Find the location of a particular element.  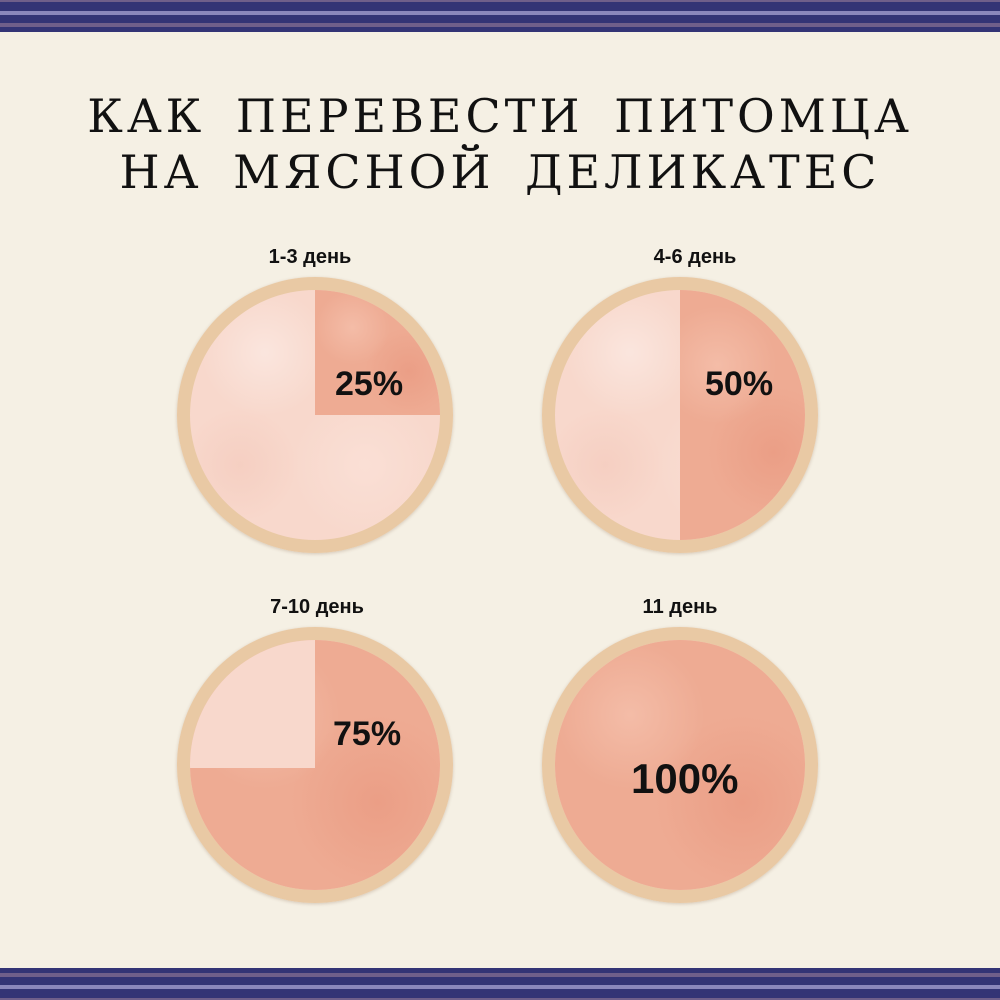

stage-2-label: 4-6 день is located at coordinates (695, 257).